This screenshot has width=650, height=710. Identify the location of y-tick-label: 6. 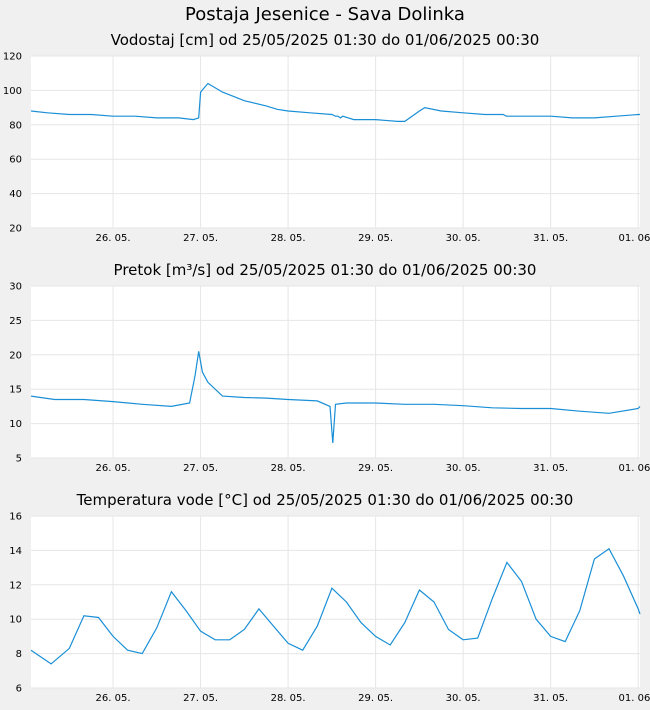
(19, 689).